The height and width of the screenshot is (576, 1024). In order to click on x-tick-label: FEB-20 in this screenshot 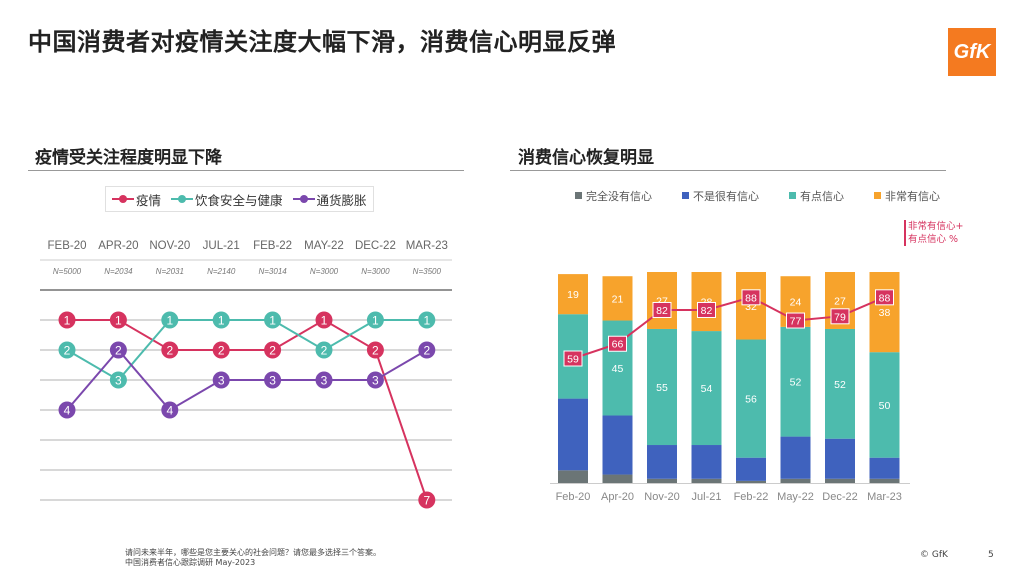, I will do `click(67, 246)`.